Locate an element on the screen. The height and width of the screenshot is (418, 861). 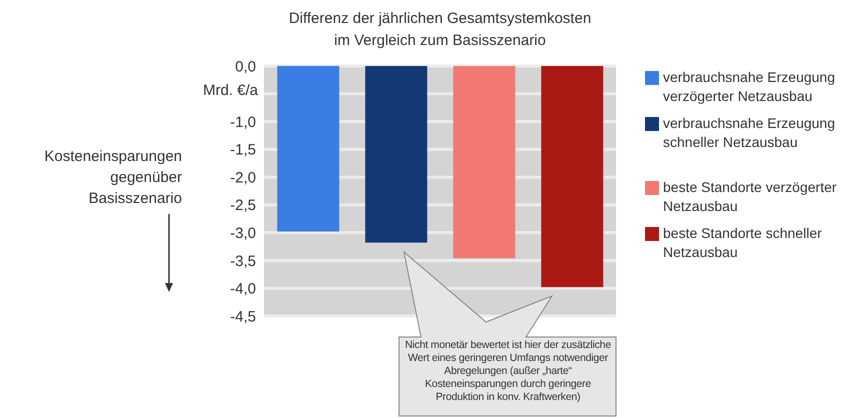
legend-label: verbrauchsnahe Erzeugung schneller Netzausbau is located at coordinates (749, 133).